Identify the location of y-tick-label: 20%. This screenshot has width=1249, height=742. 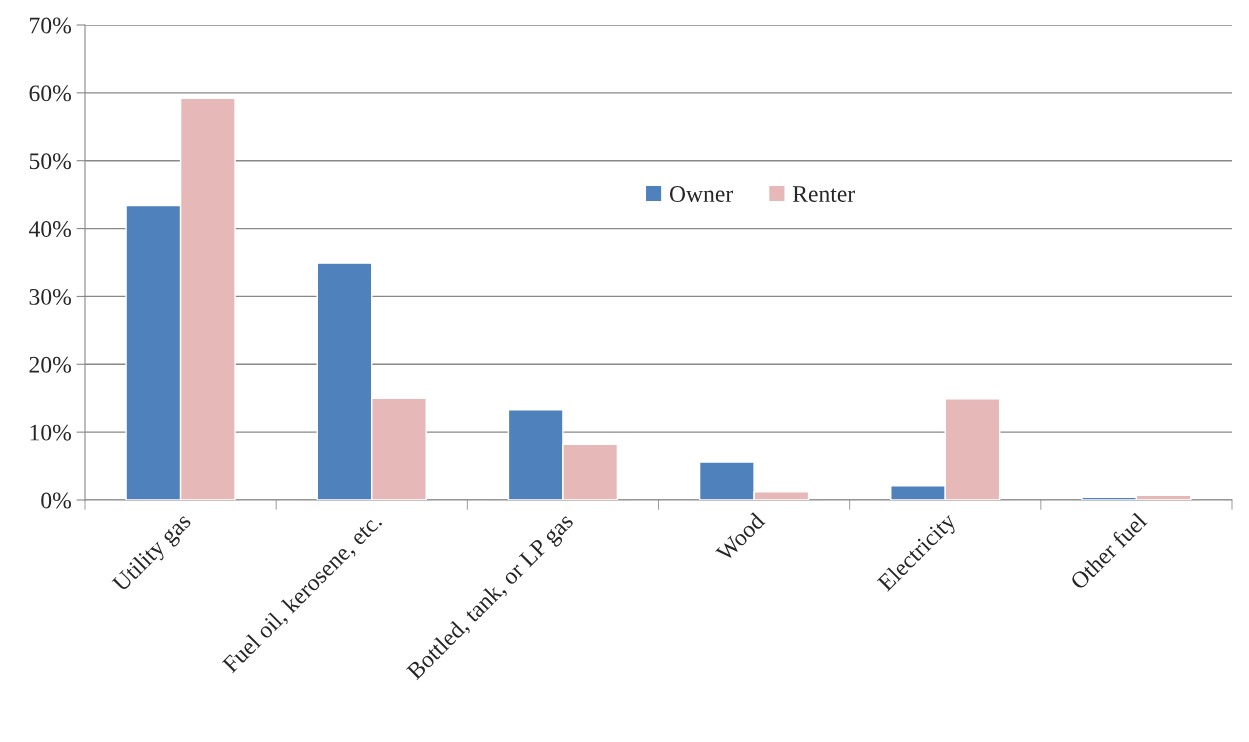
(50, 364).